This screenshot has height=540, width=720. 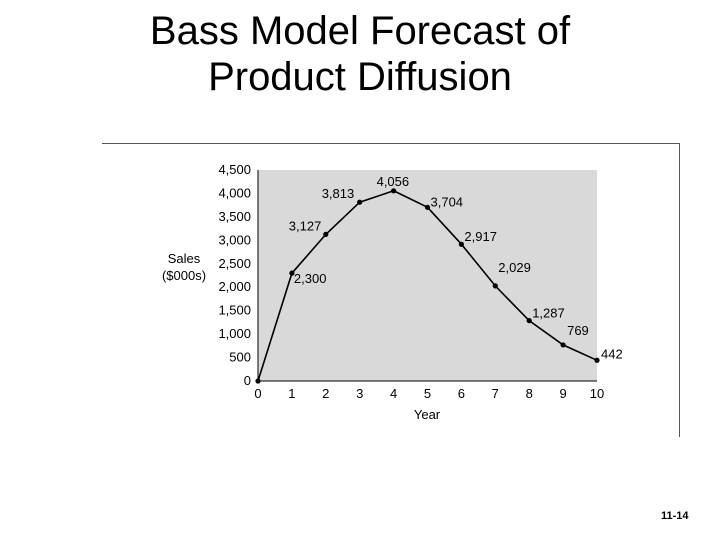 What do you see at coordinates (305, 225) in the screenshot?
I see `data-label: 3,127` at bounding box center [305, 225].